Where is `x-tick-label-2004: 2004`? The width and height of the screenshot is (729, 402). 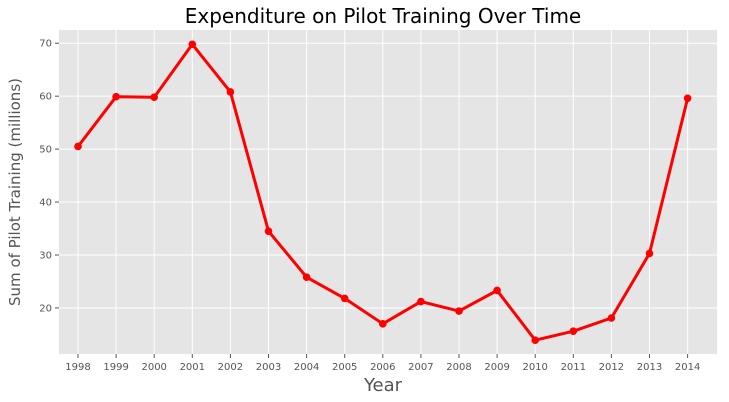
x-tick-label-2004: 2004 is located at coordinates (306, 367).